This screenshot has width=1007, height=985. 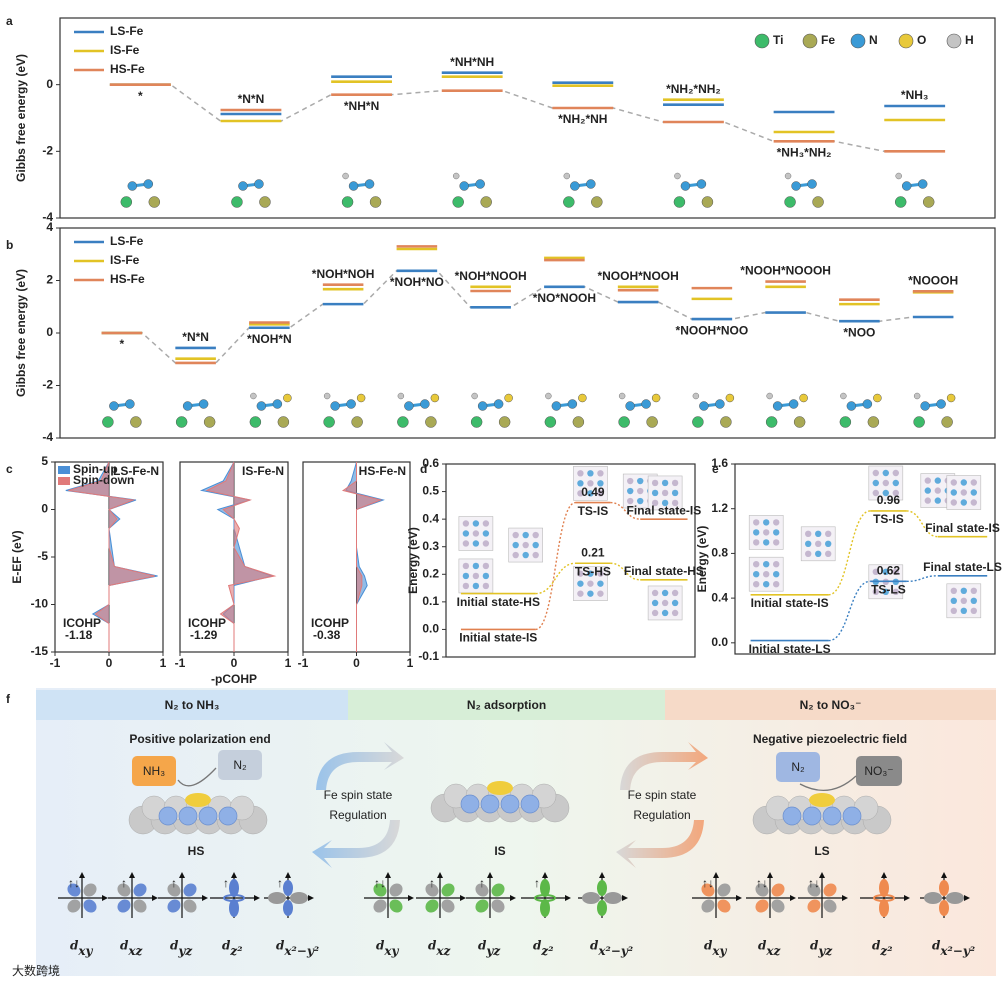 I want to click on y-tick-label: -15, so click(x=40, y=651).